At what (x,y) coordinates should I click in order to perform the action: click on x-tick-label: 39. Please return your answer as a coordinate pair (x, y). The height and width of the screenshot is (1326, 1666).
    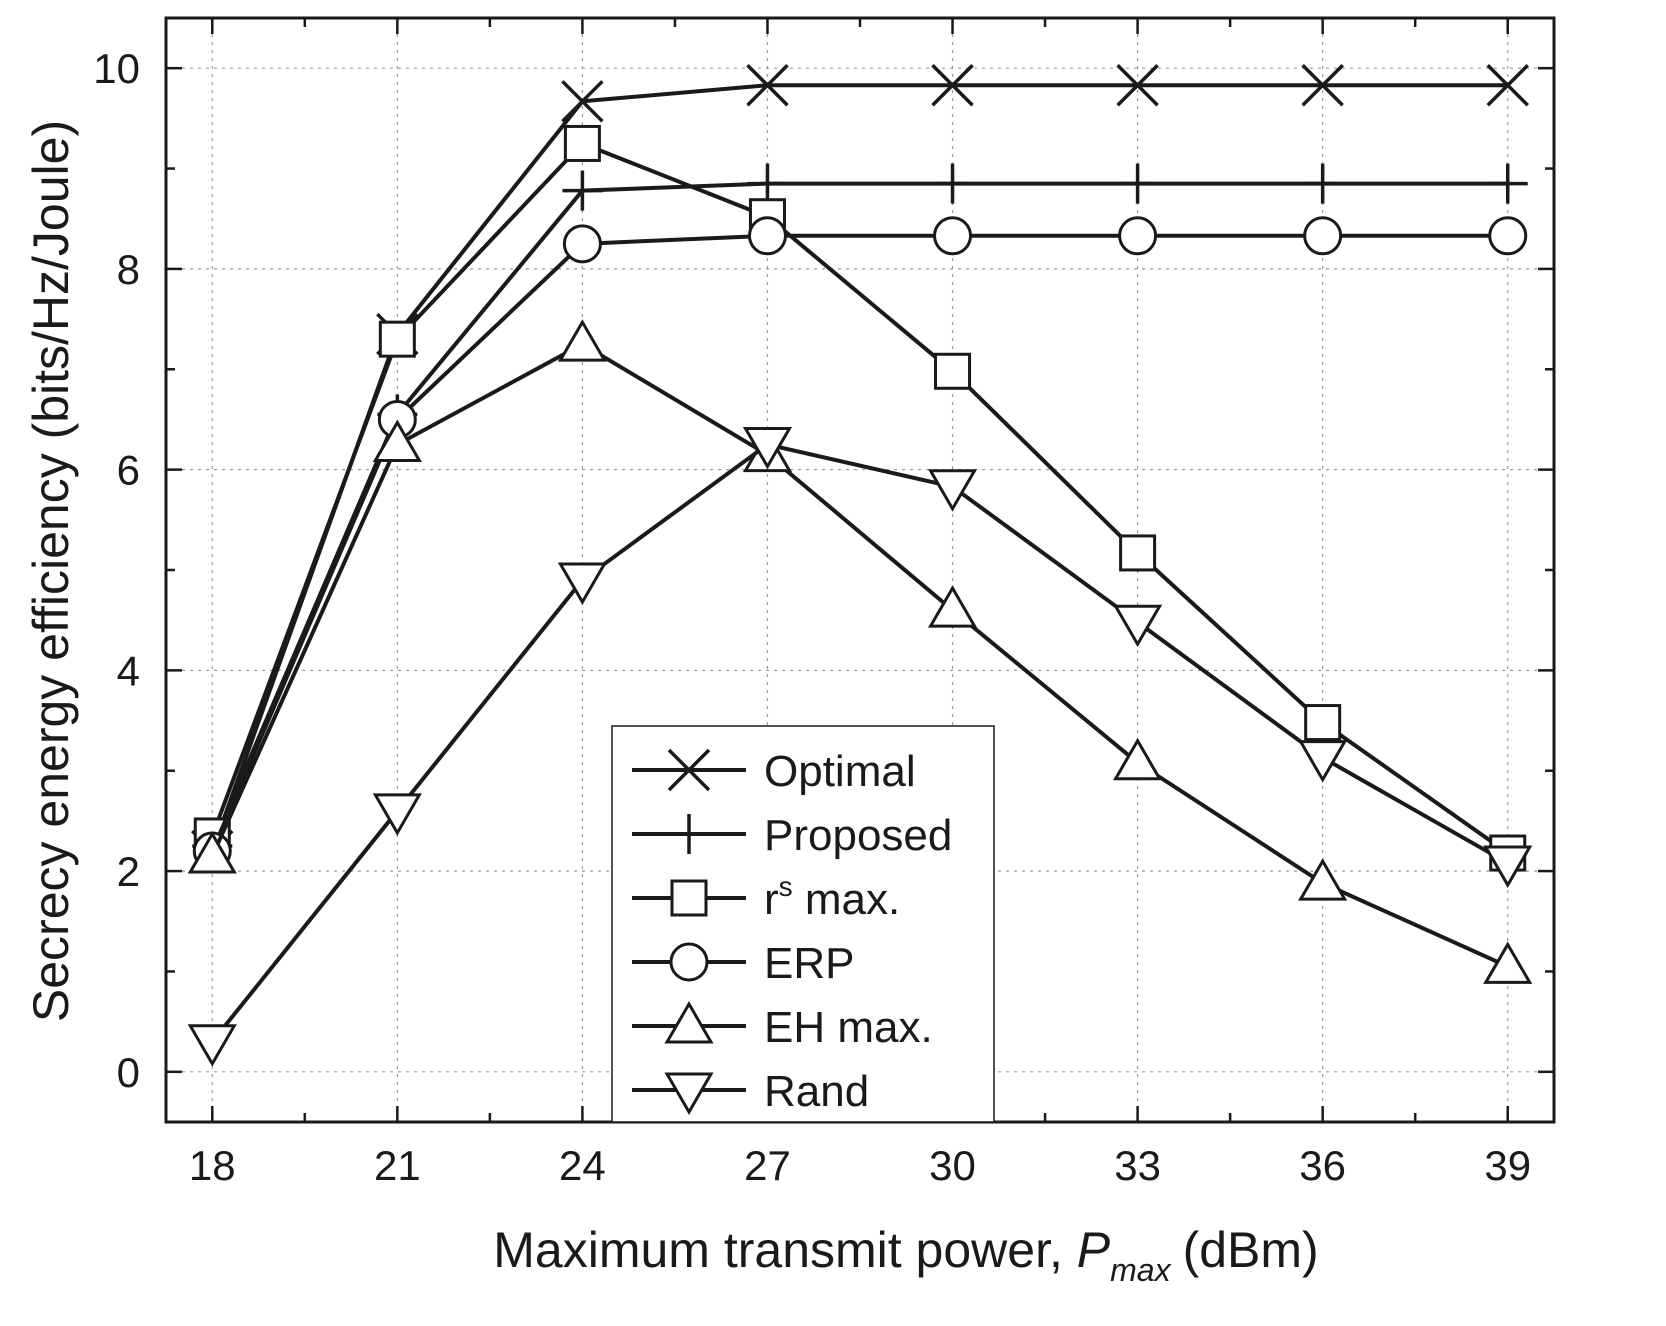
    Looking at the image, I should click on (1507, 1165).